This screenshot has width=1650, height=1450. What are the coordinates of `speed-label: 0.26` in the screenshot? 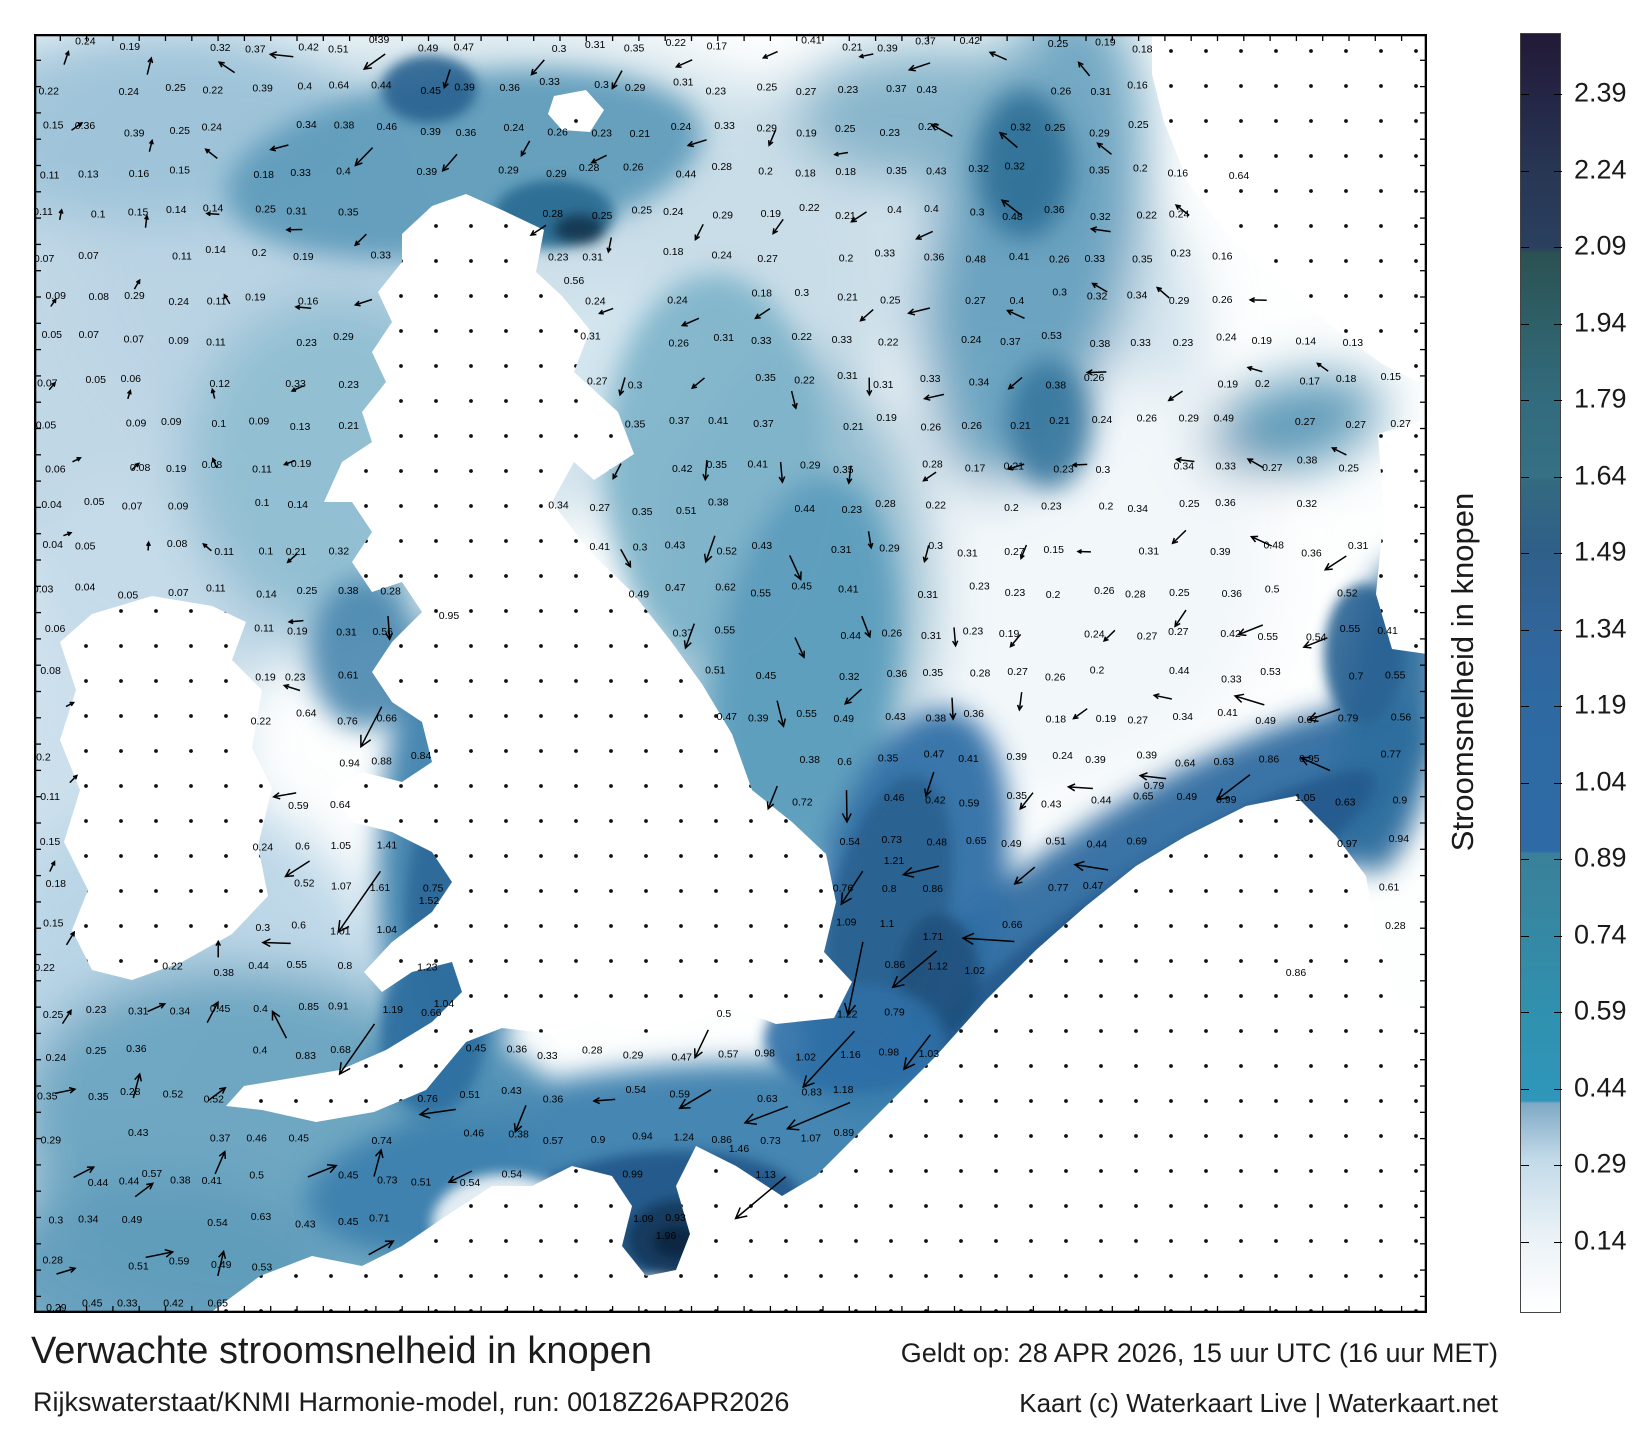 It's located at (892, 634).